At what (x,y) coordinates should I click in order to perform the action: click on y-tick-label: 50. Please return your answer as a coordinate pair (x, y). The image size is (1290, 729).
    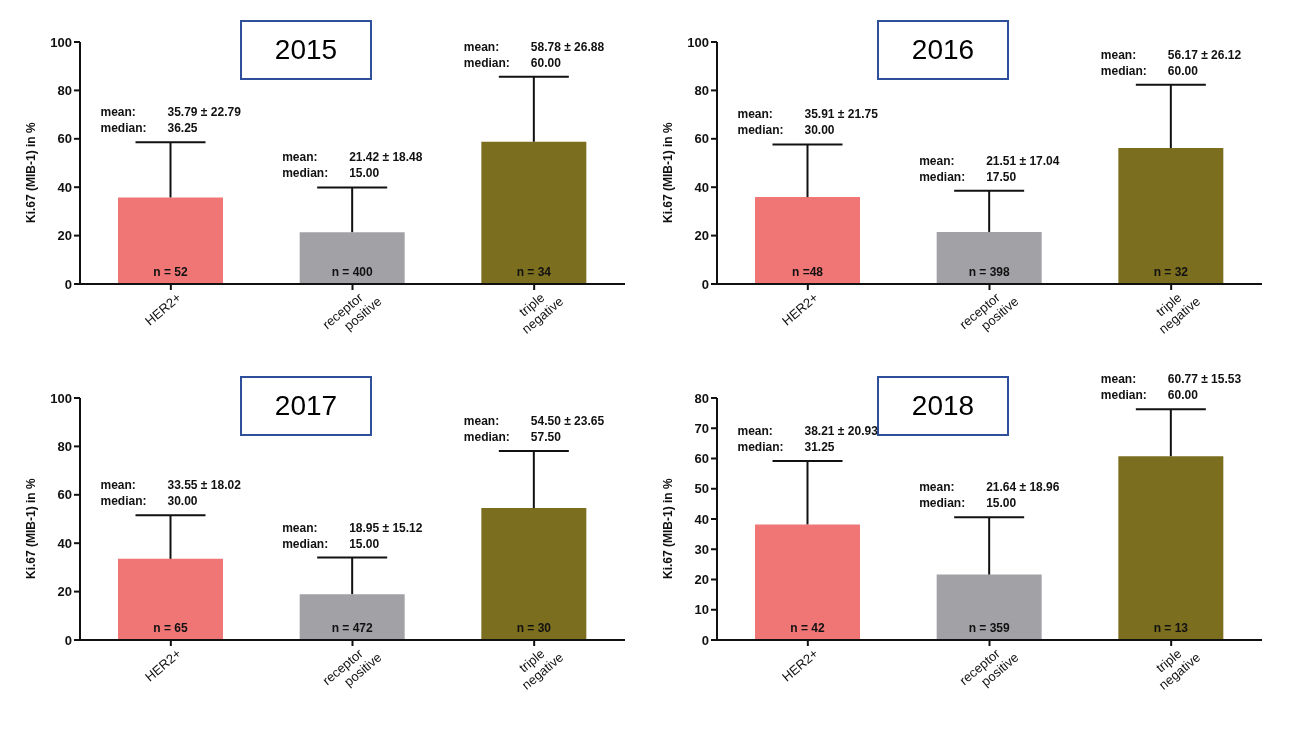
    Looking at the image, I should click on (701, 489).